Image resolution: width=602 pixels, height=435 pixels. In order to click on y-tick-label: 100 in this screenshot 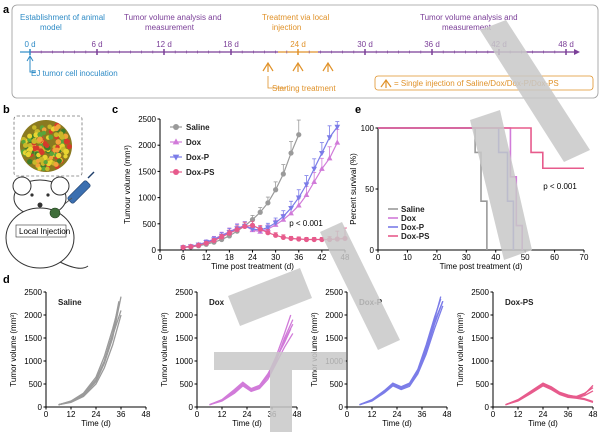, I will do `click(368, 128)`.